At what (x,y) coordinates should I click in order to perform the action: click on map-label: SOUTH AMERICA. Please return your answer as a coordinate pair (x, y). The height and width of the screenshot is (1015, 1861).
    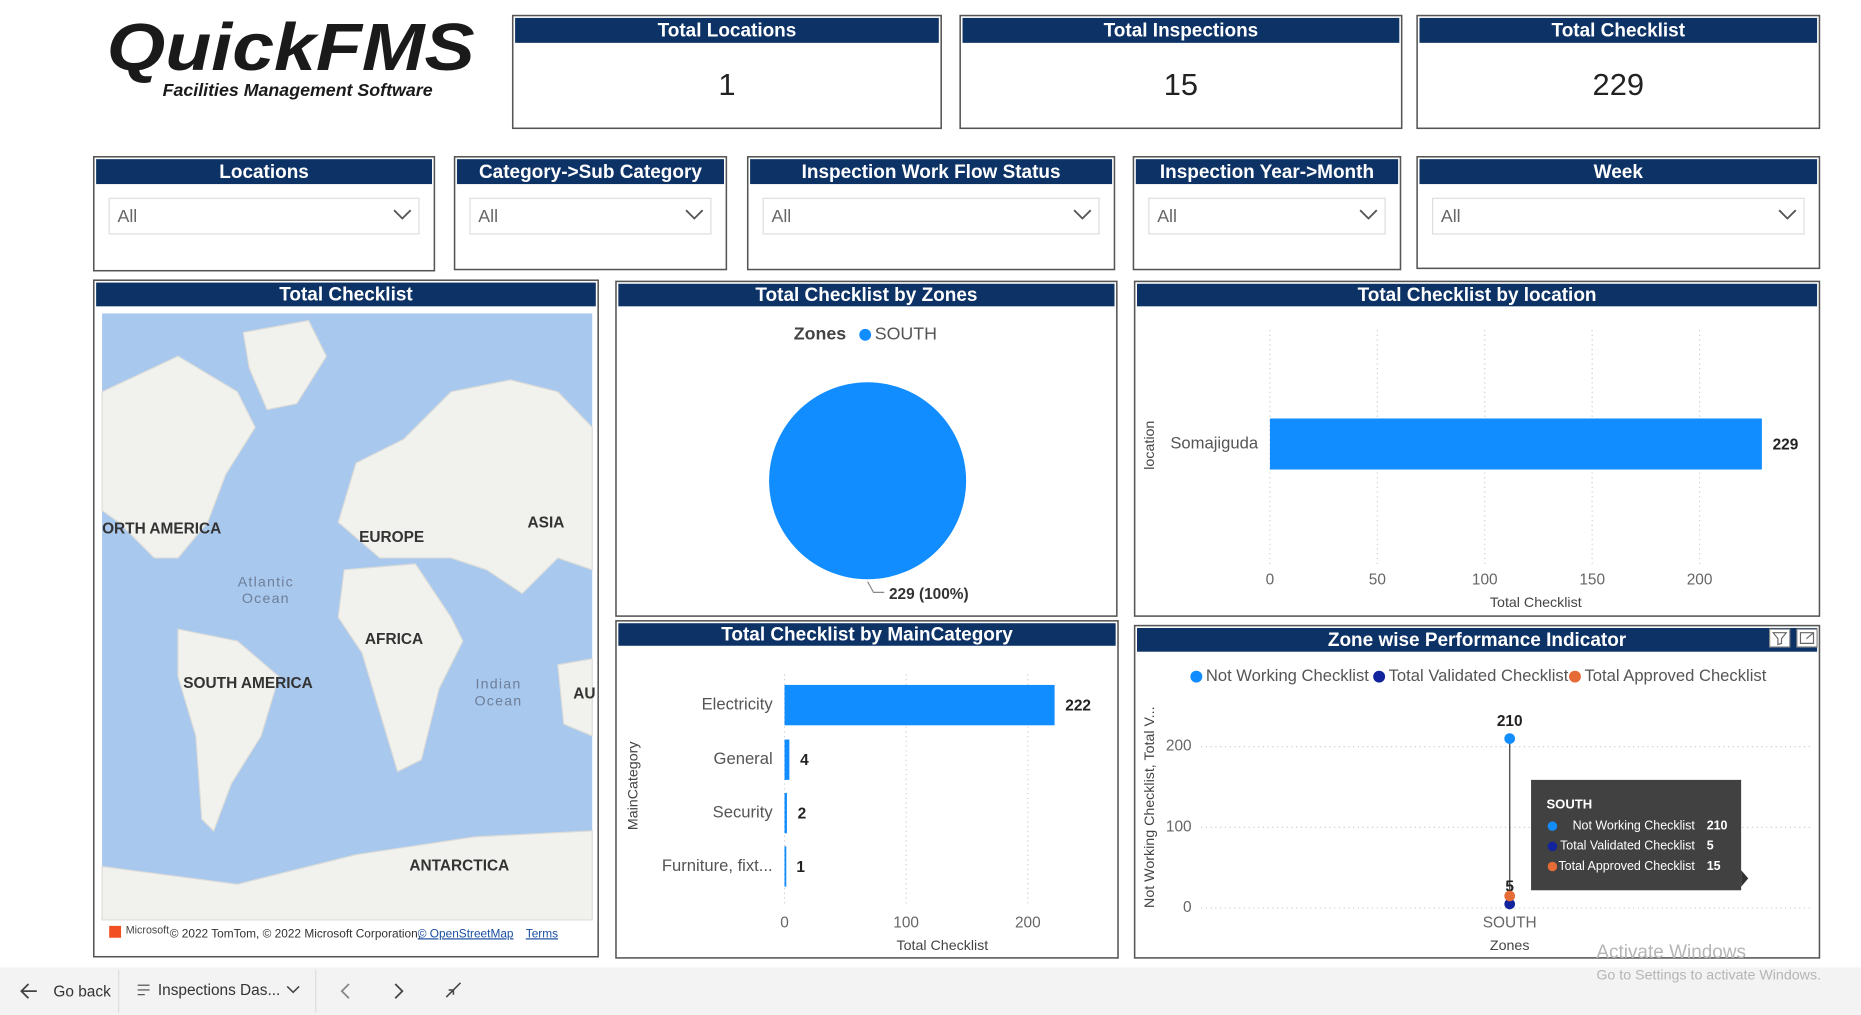
    Looking at the image, I should click on (248, 683).